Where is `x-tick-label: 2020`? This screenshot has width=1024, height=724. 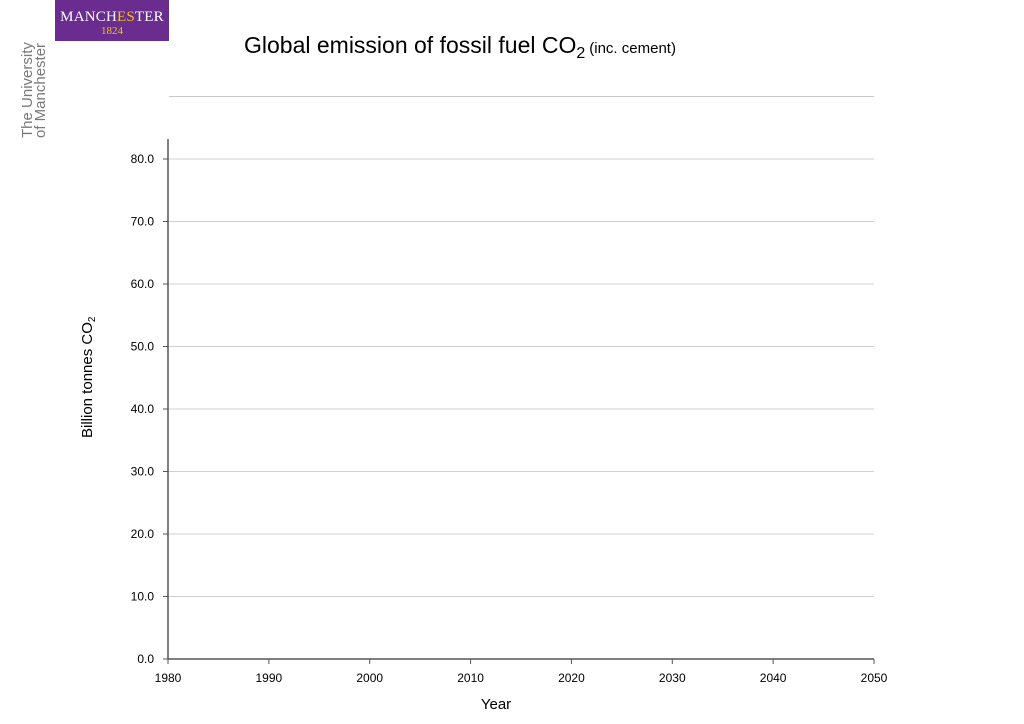
x-tick-label: 2020 is located at coordinates (571, 678).